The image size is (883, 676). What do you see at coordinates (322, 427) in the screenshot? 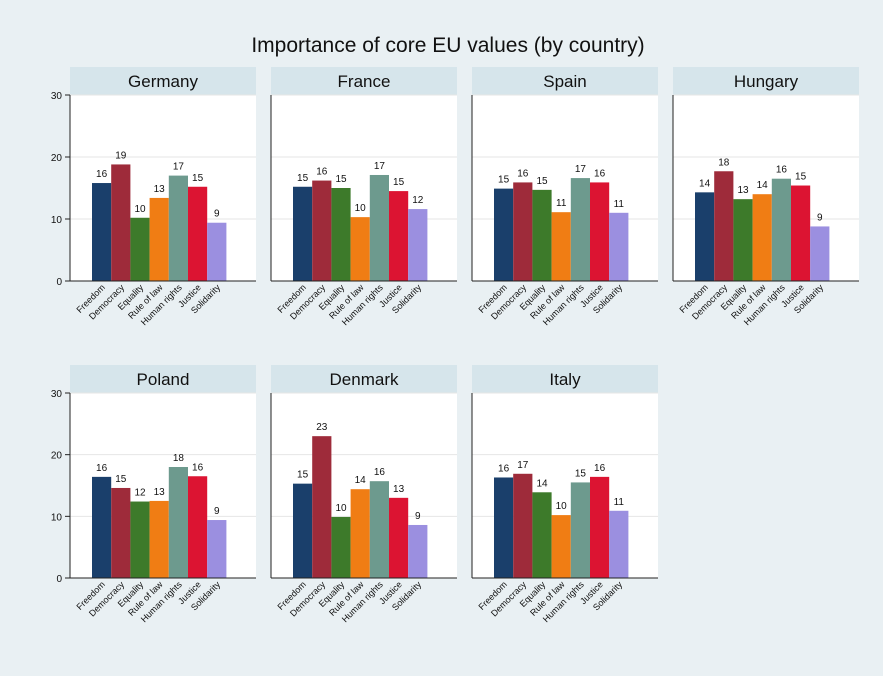
I see `data-label: 23` at bounding box center [322, 427].